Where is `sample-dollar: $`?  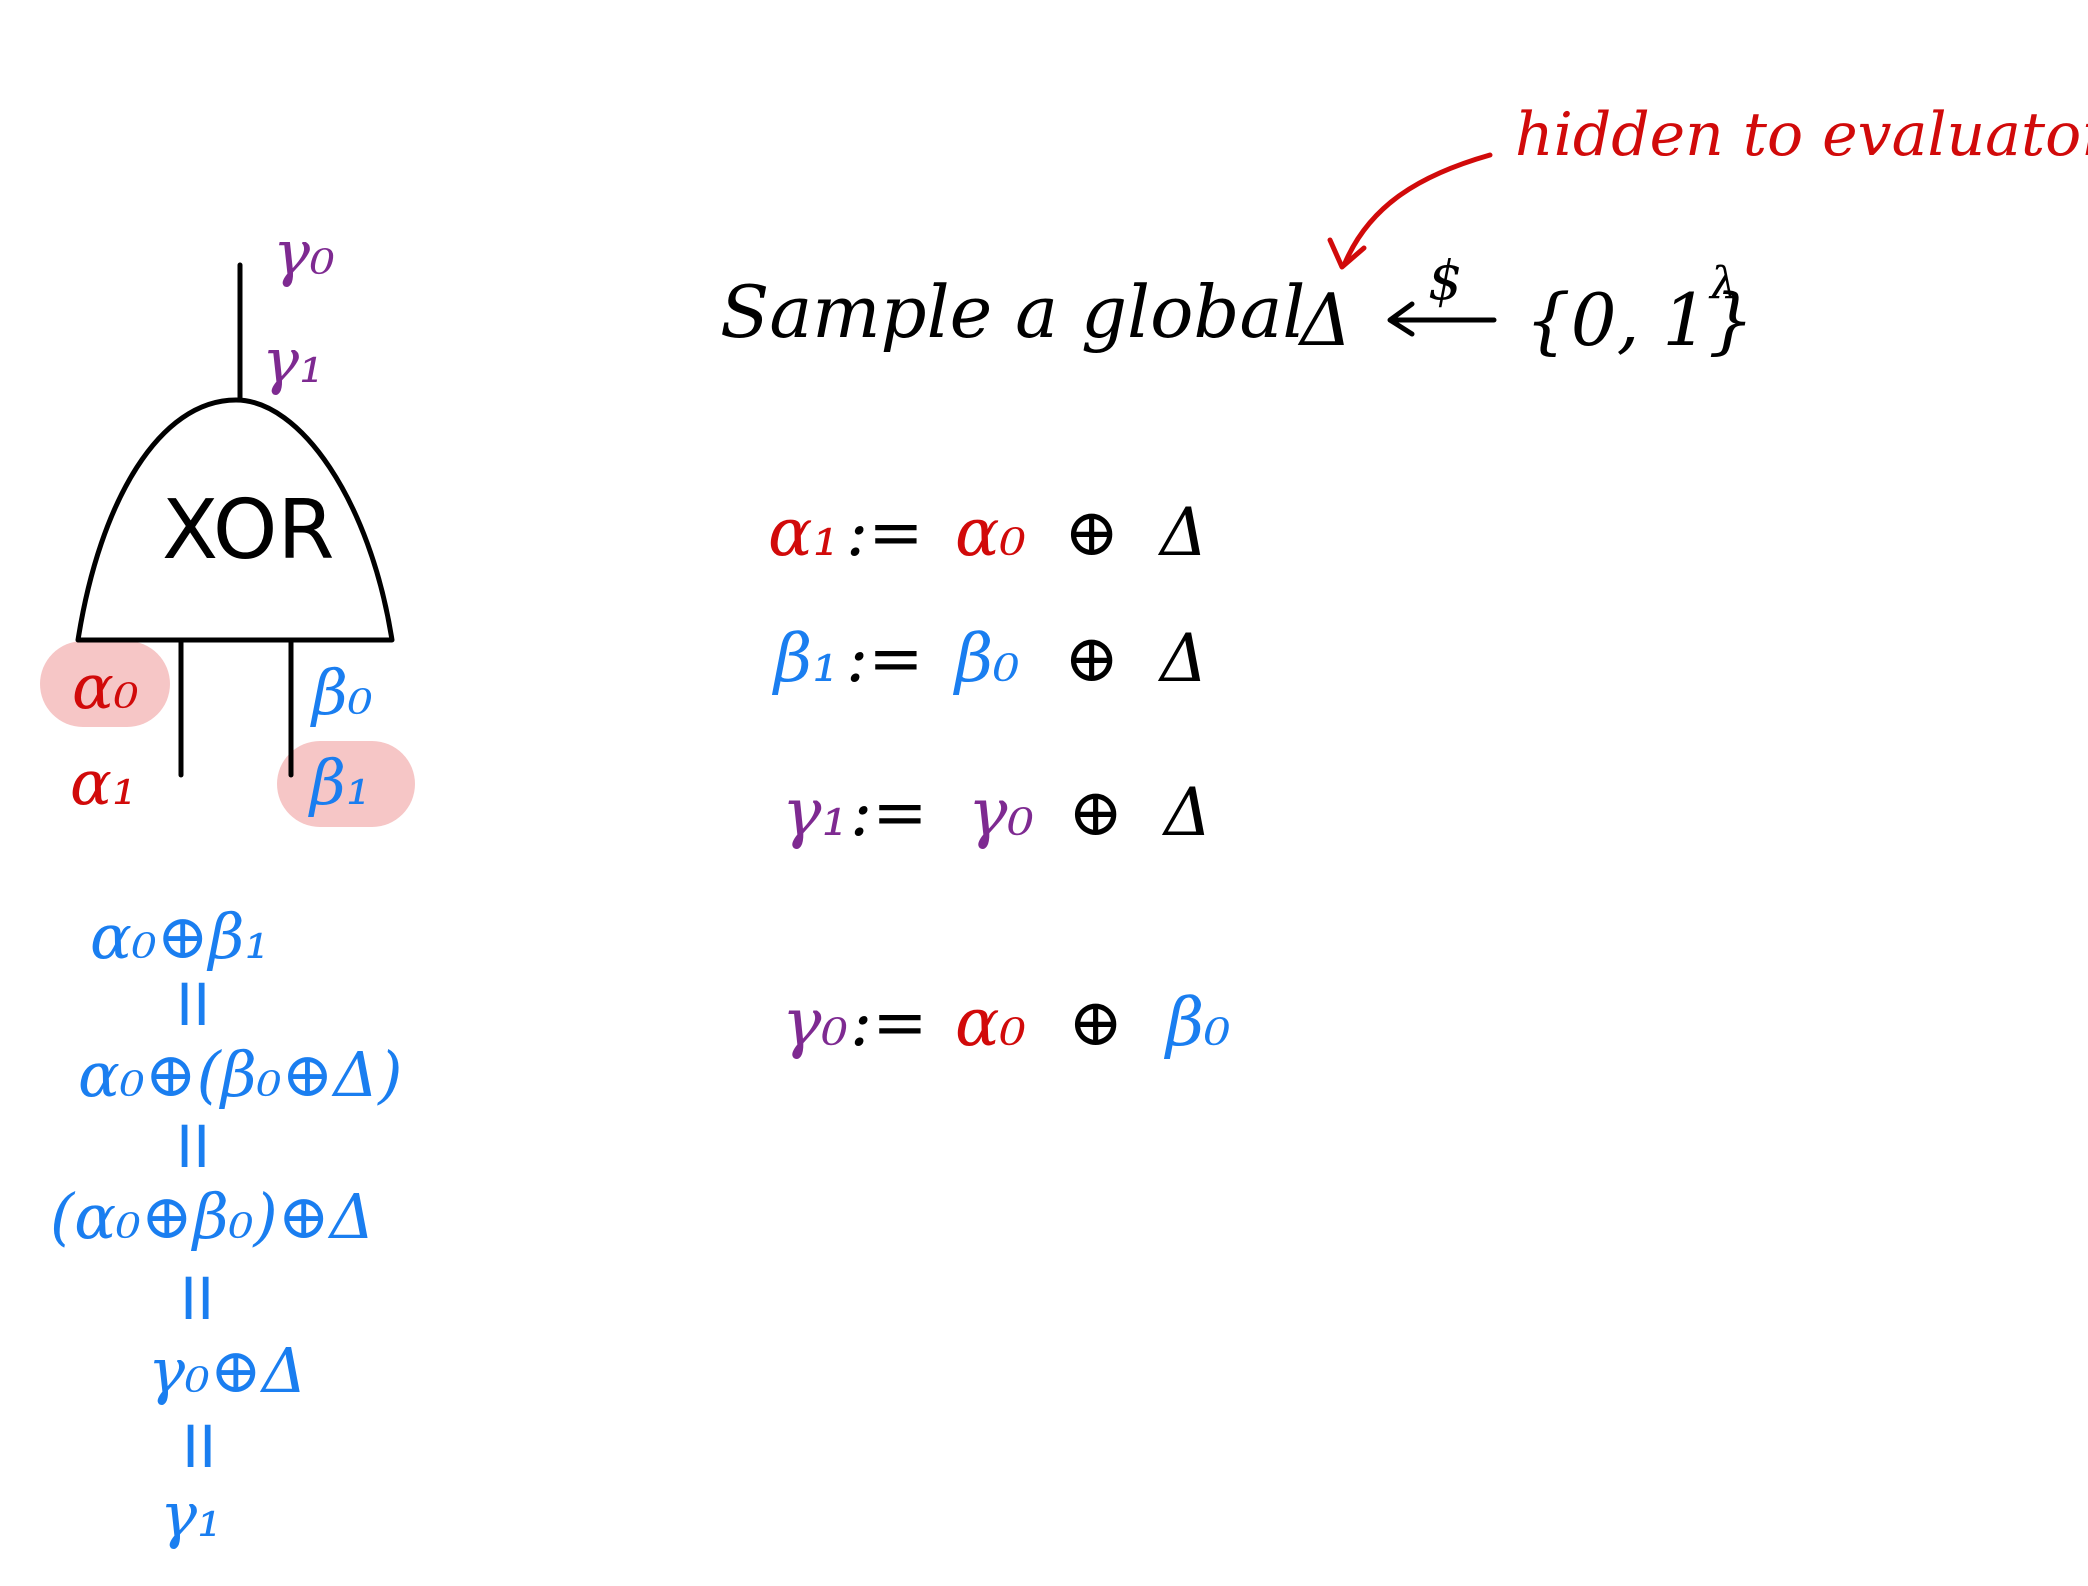 sample-dollar: $ is located at coordinates (1445, 280).